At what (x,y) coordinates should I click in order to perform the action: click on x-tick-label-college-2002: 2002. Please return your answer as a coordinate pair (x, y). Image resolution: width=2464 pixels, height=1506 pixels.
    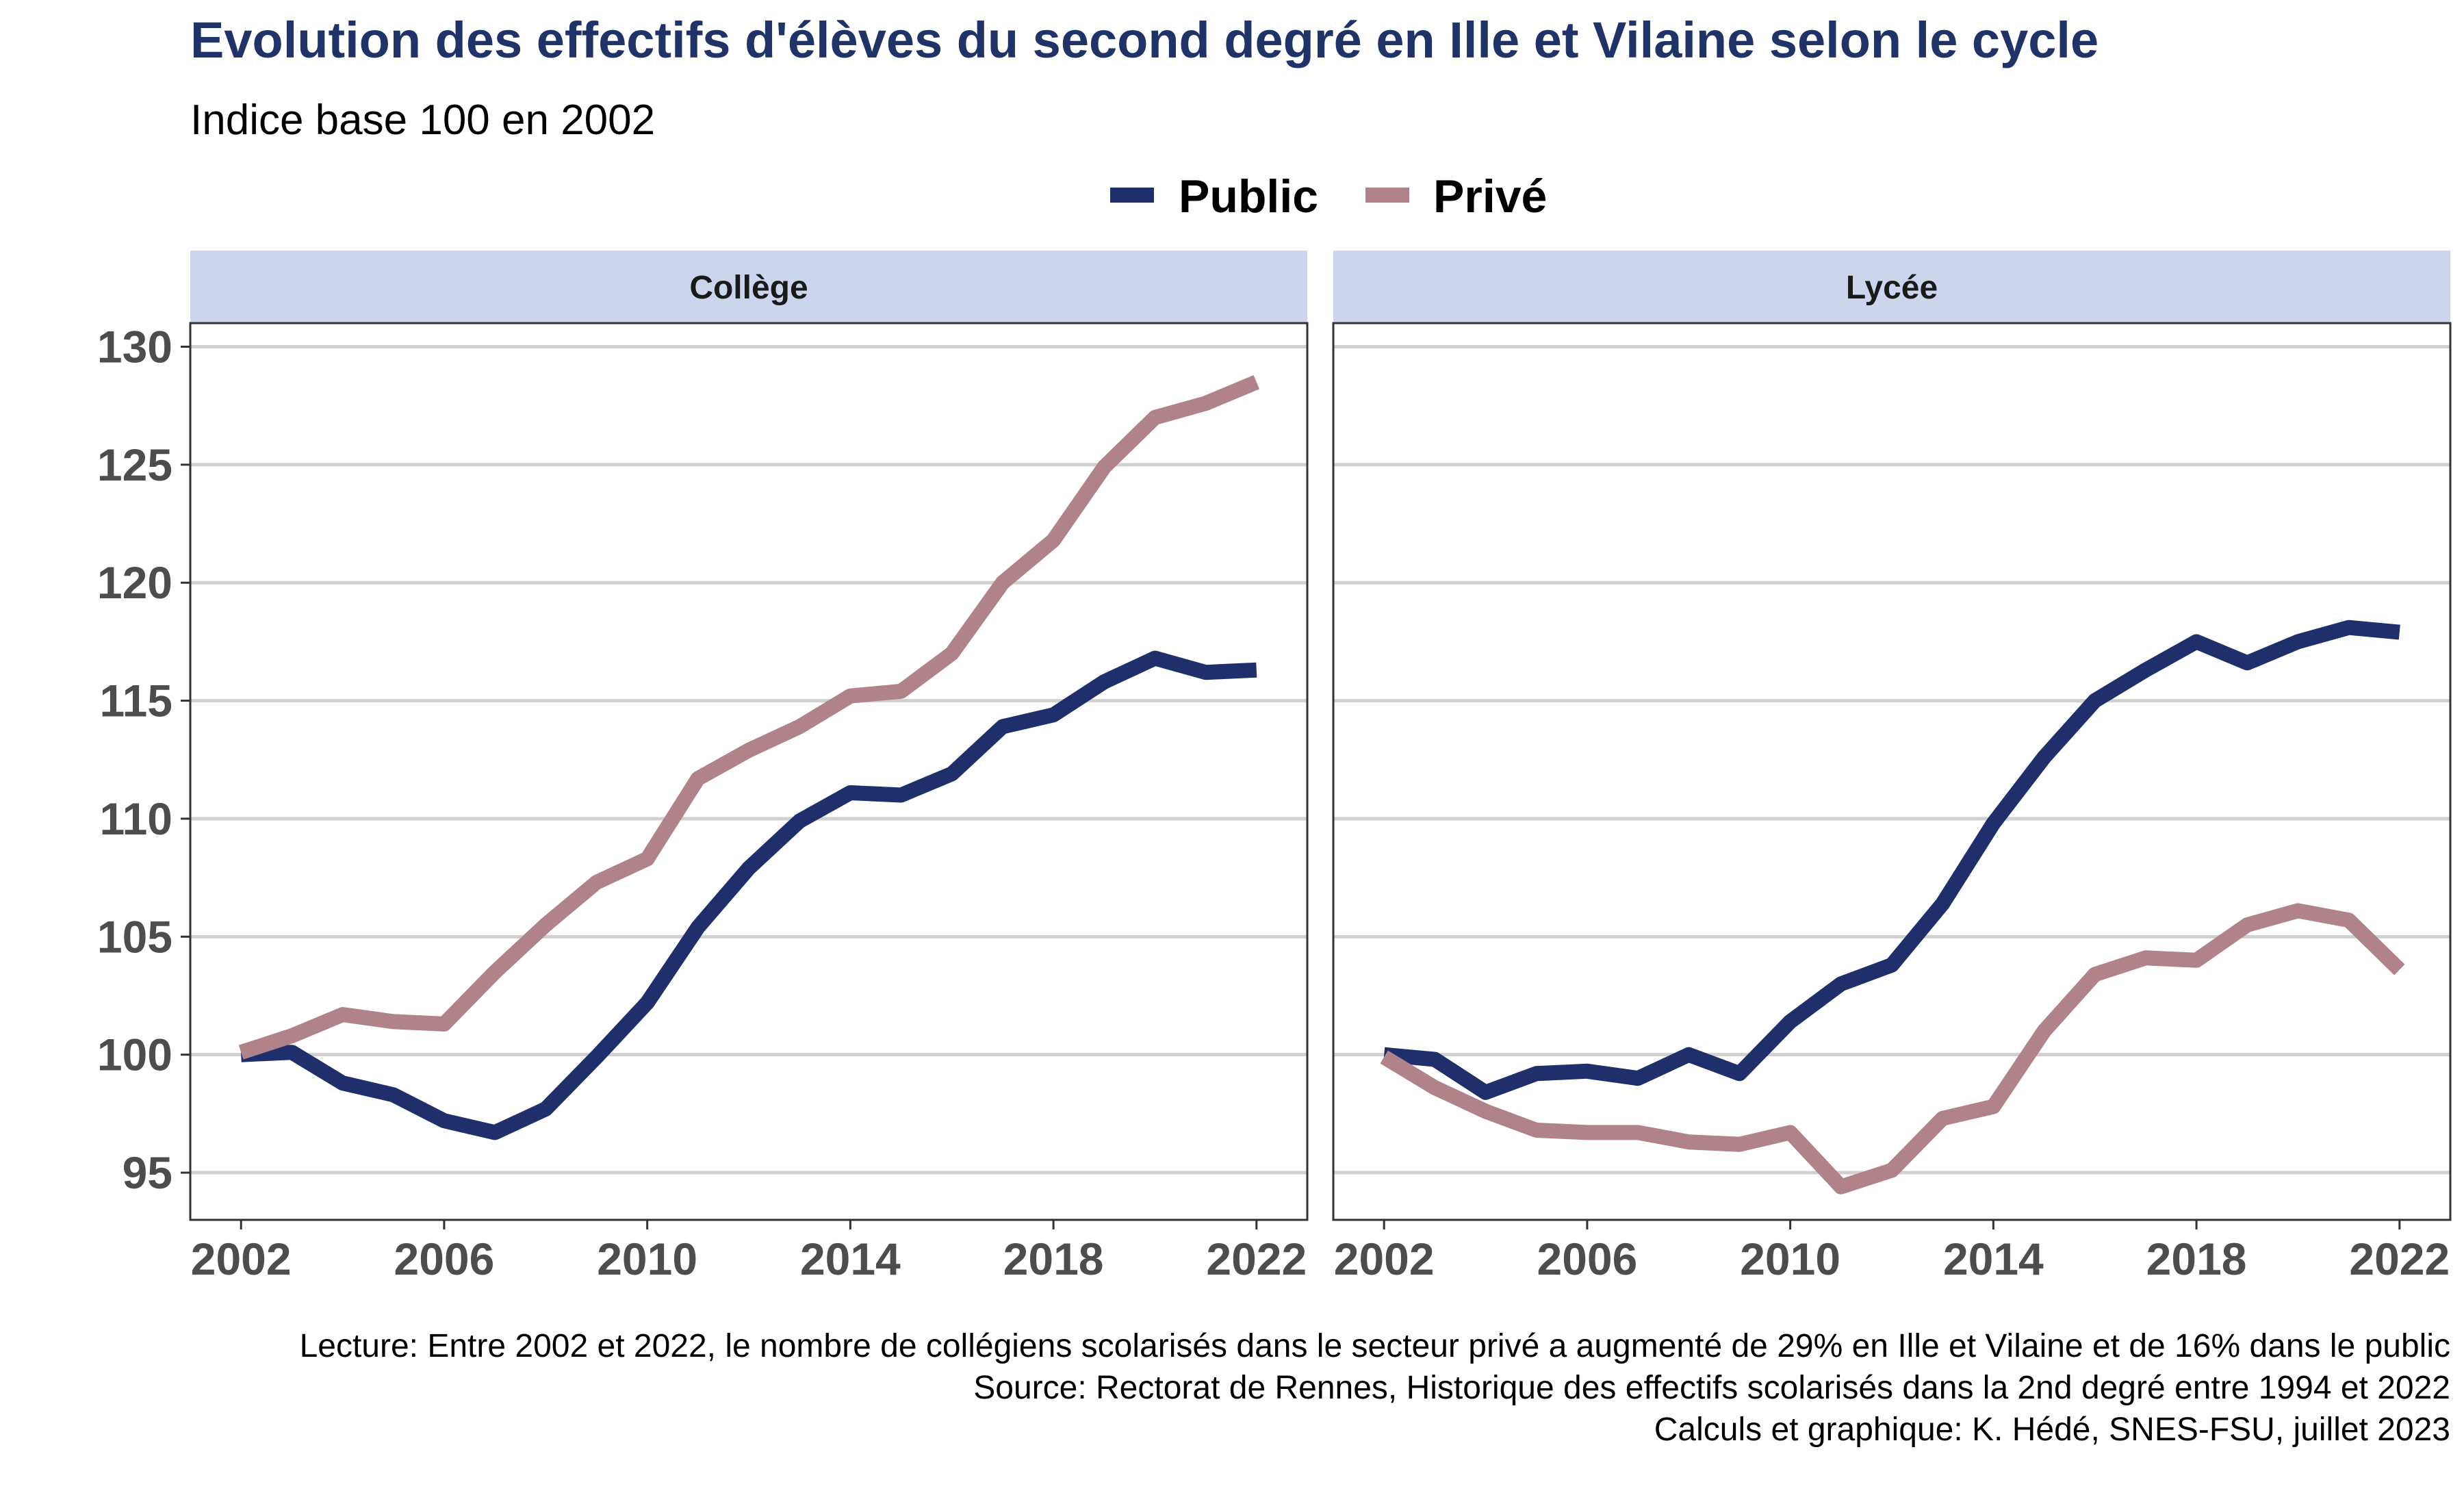
    Looking at the image, I should click on (241, 1259).